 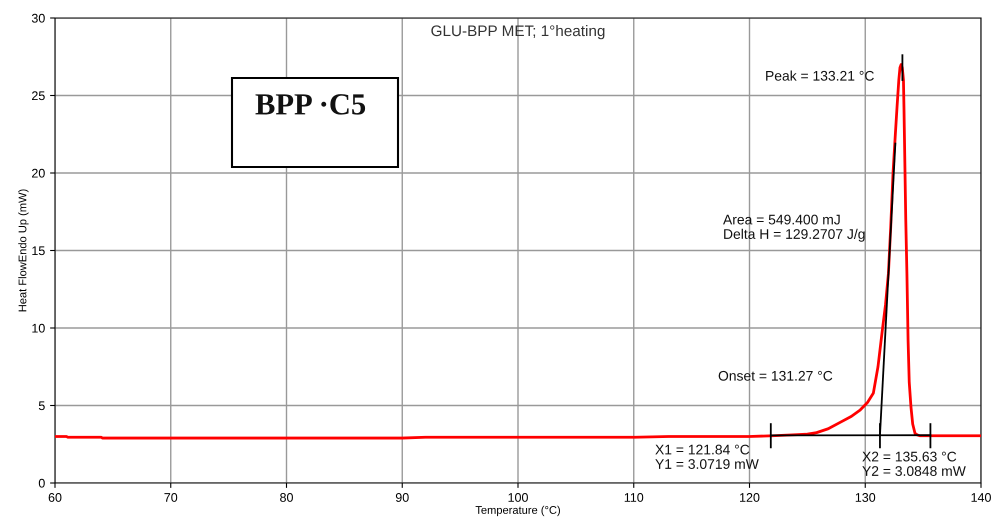 What do you see at coordinates (38, 173) in the screenshot?
I see `y-tick-label: 20` at bounding box center [38, 173].